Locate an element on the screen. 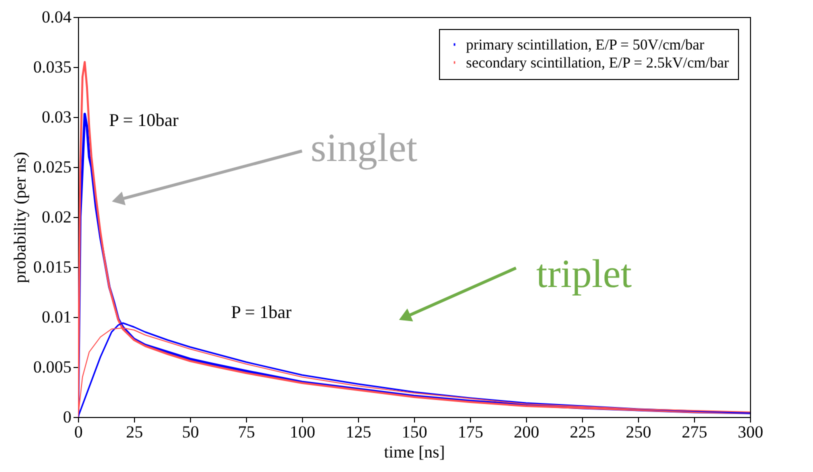 This screenshot has width=813, height=472. y-tick-label: 0.005 is located at coordinates (52, 367).